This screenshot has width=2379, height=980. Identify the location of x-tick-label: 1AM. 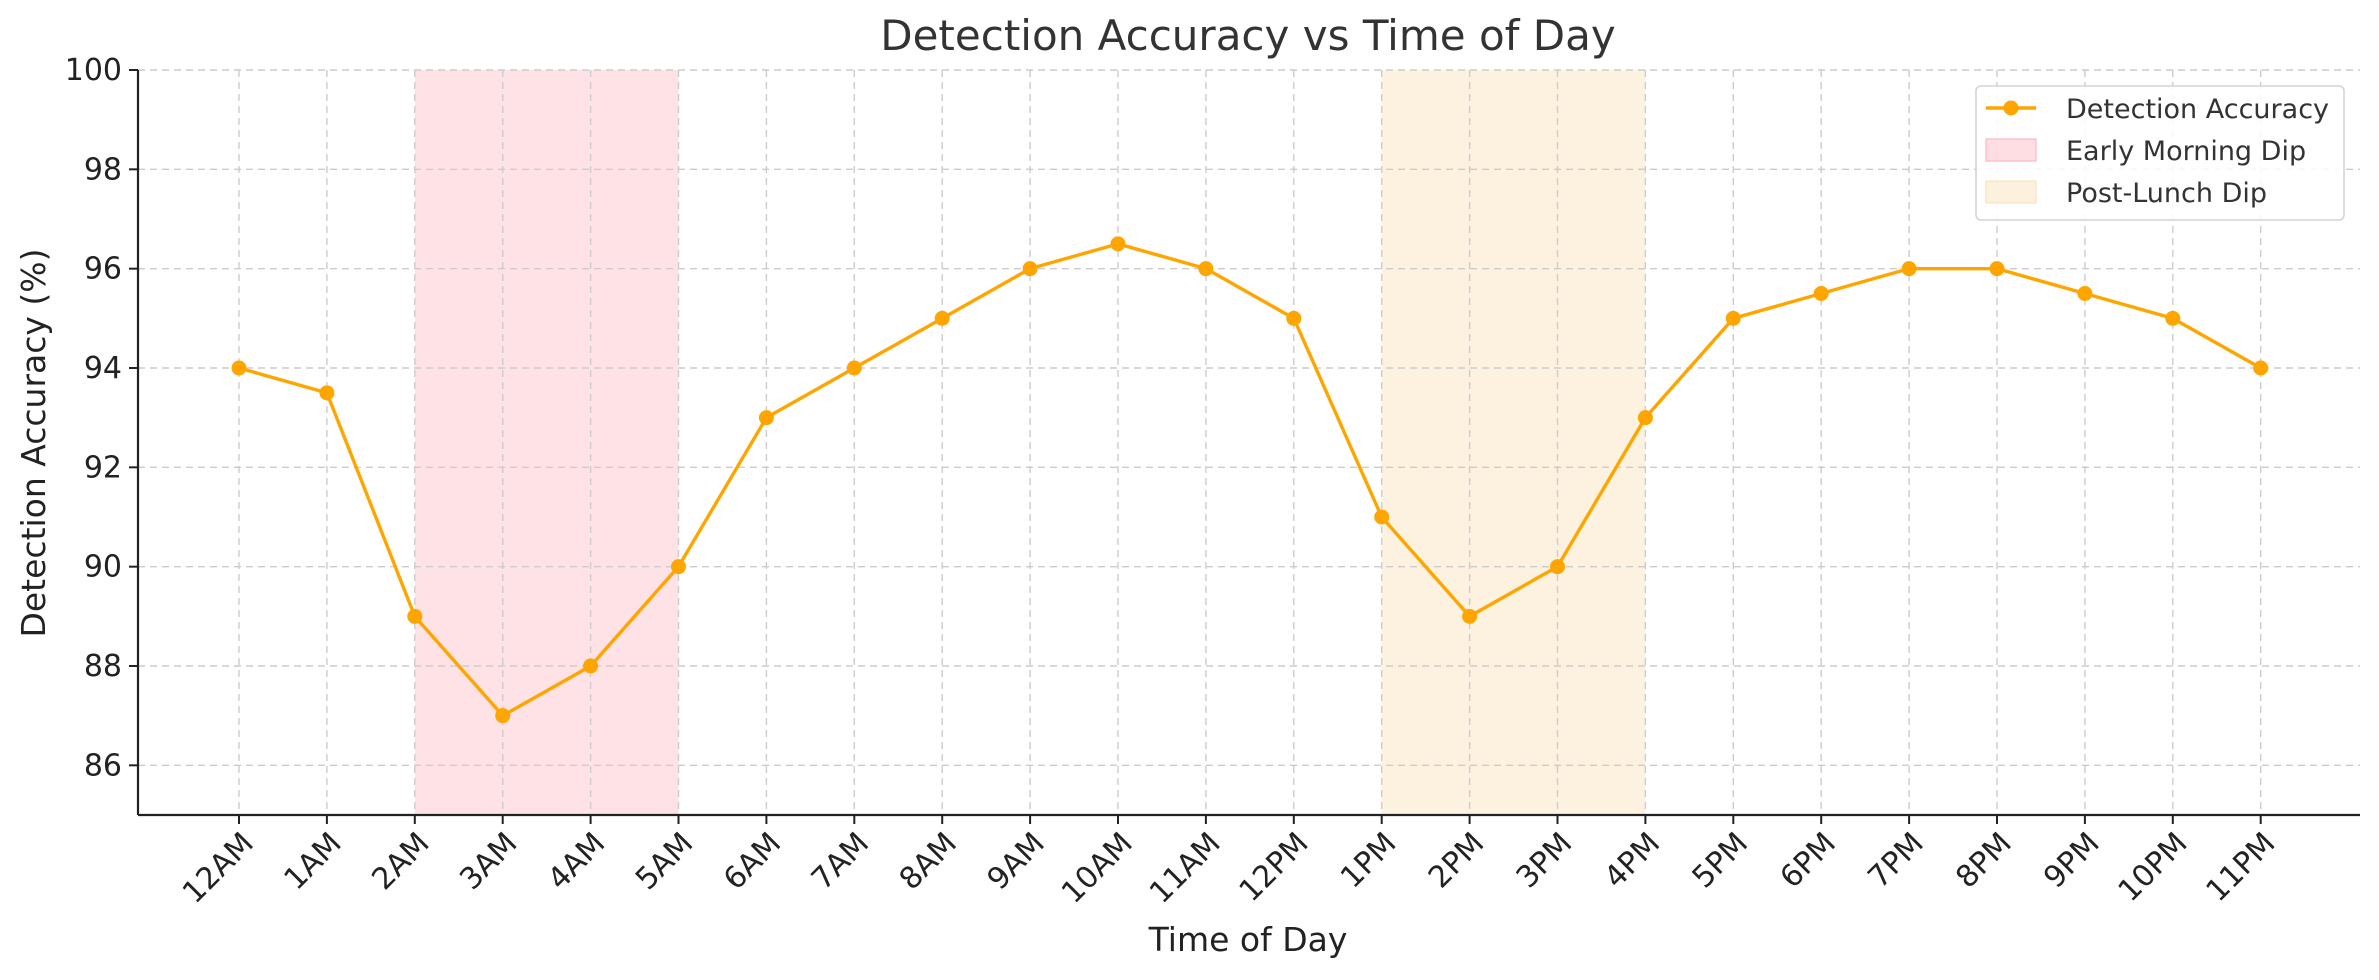
(312, 861).